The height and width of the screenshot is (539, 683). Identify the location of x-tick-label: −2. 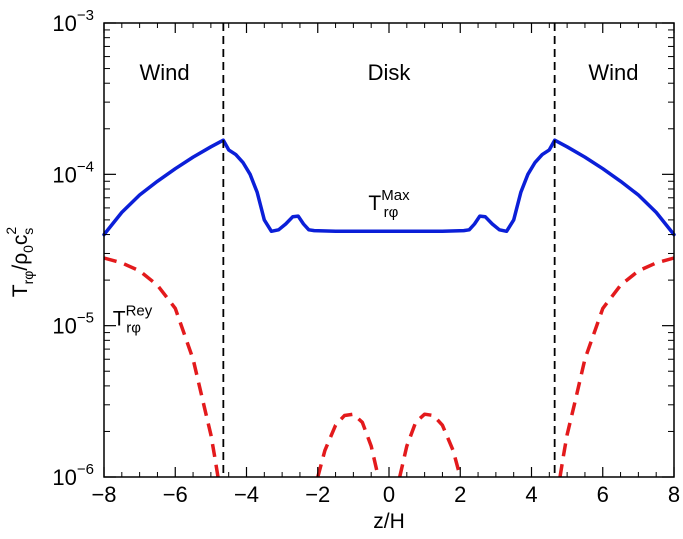
(317, 494).